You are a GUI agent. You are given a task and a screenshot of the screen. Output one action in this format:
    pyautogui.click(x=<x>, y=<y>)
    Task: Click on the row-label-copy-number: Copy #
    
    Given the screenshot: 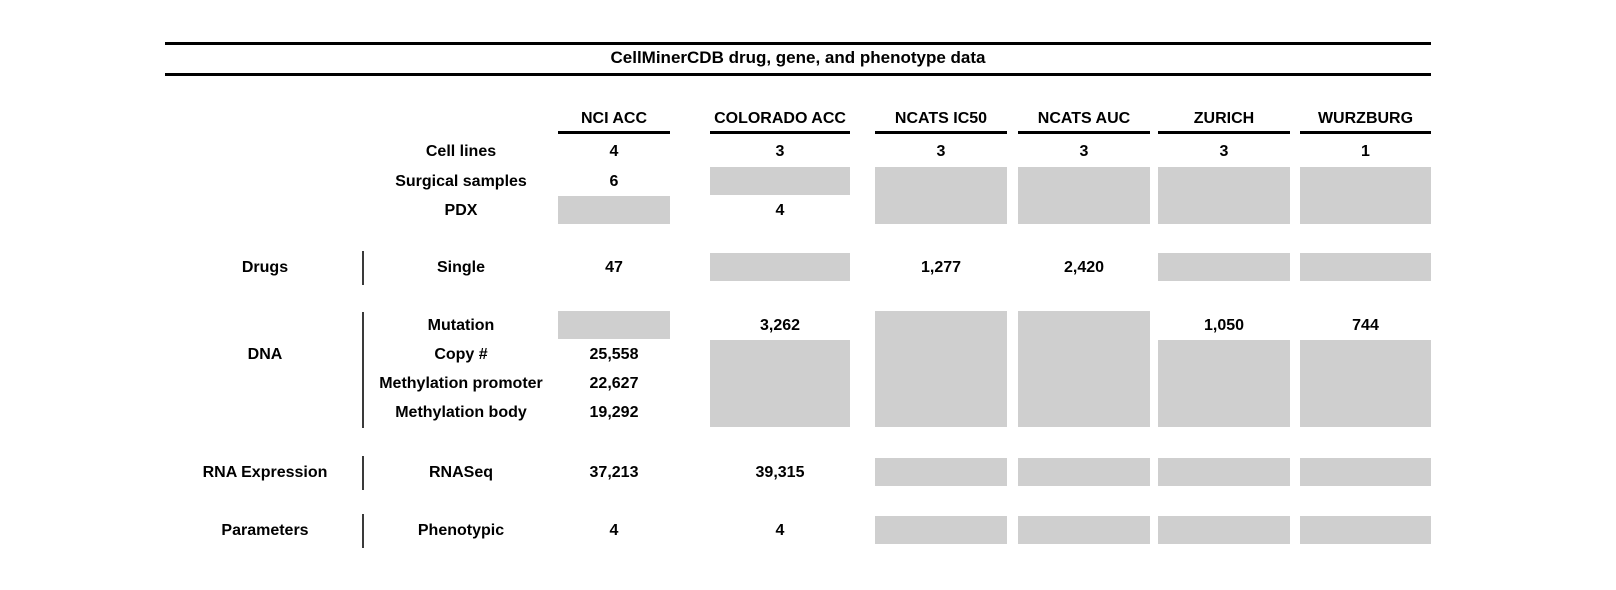 What is the action you would take?
    pyautogui.click(x=461, y=354)
    